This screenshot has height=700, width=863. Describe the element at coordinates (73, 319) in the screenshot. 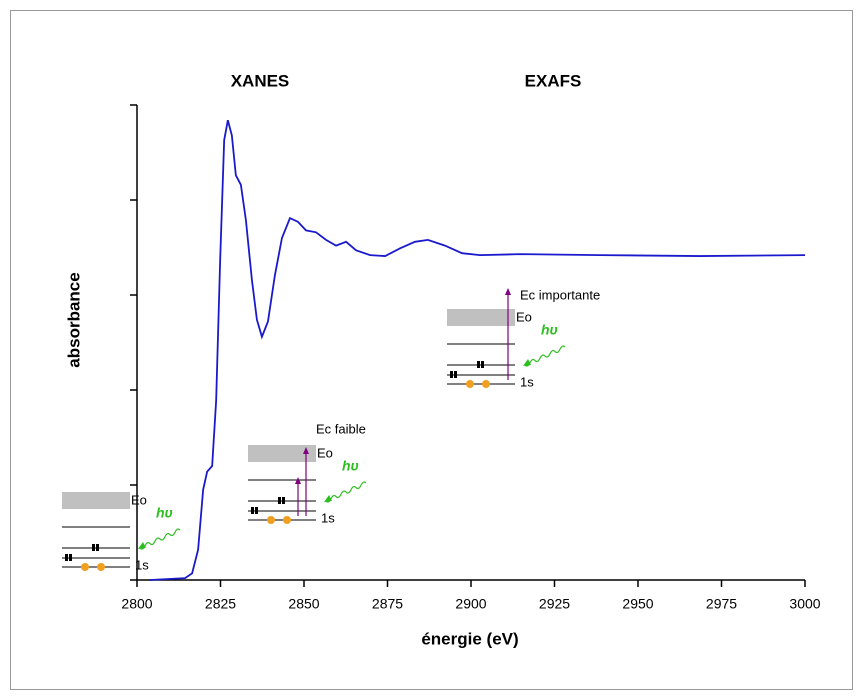

I see `y-axis-label: absorbance` at that location.